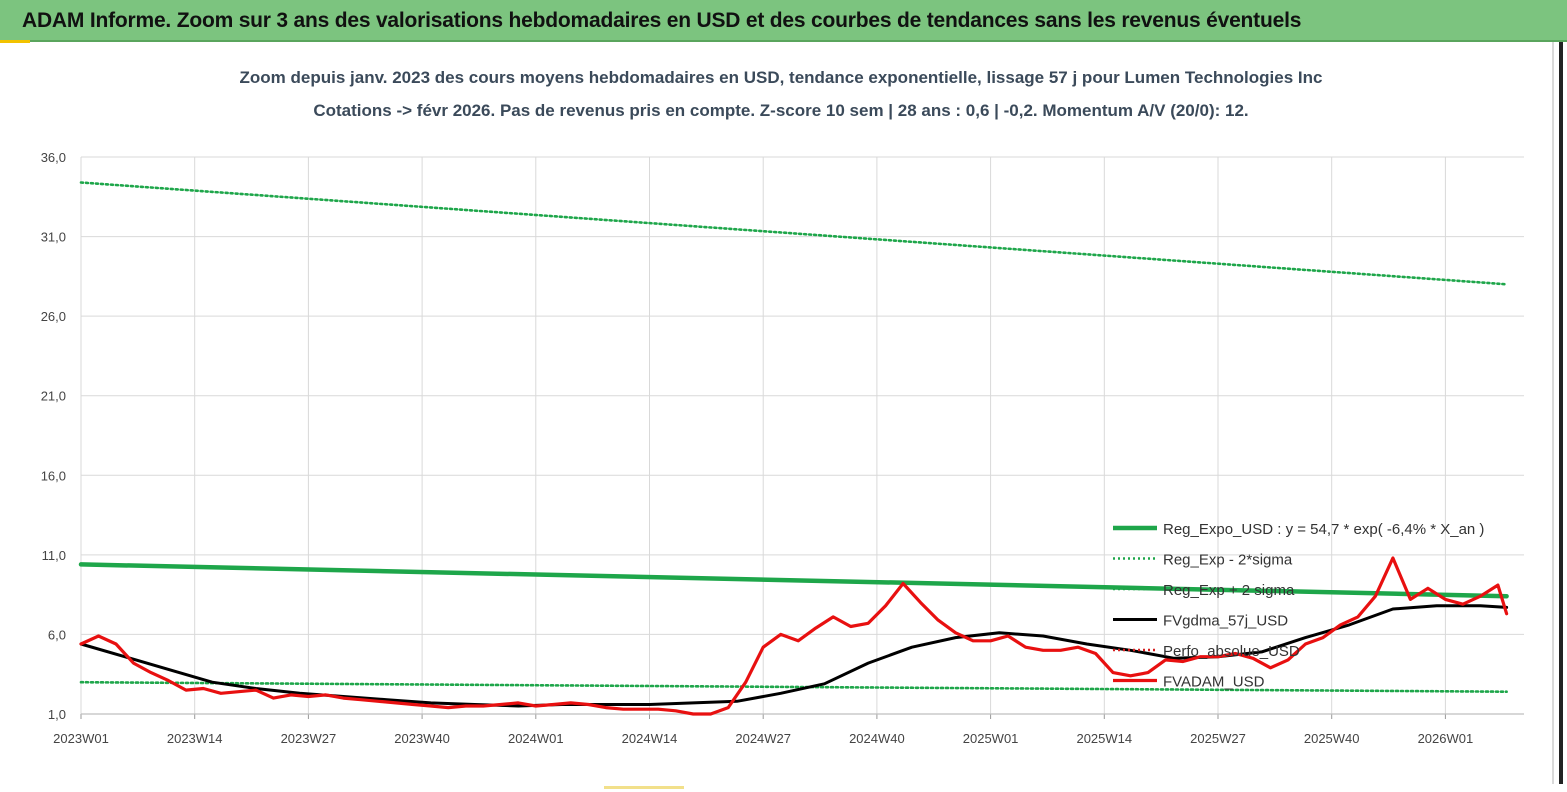 The height and width of the screenshot is (792, 1567). What do you see at coordinates (644, 787) in the screenshot?
I see `bottom-accent` at bounding box center [644, 787].